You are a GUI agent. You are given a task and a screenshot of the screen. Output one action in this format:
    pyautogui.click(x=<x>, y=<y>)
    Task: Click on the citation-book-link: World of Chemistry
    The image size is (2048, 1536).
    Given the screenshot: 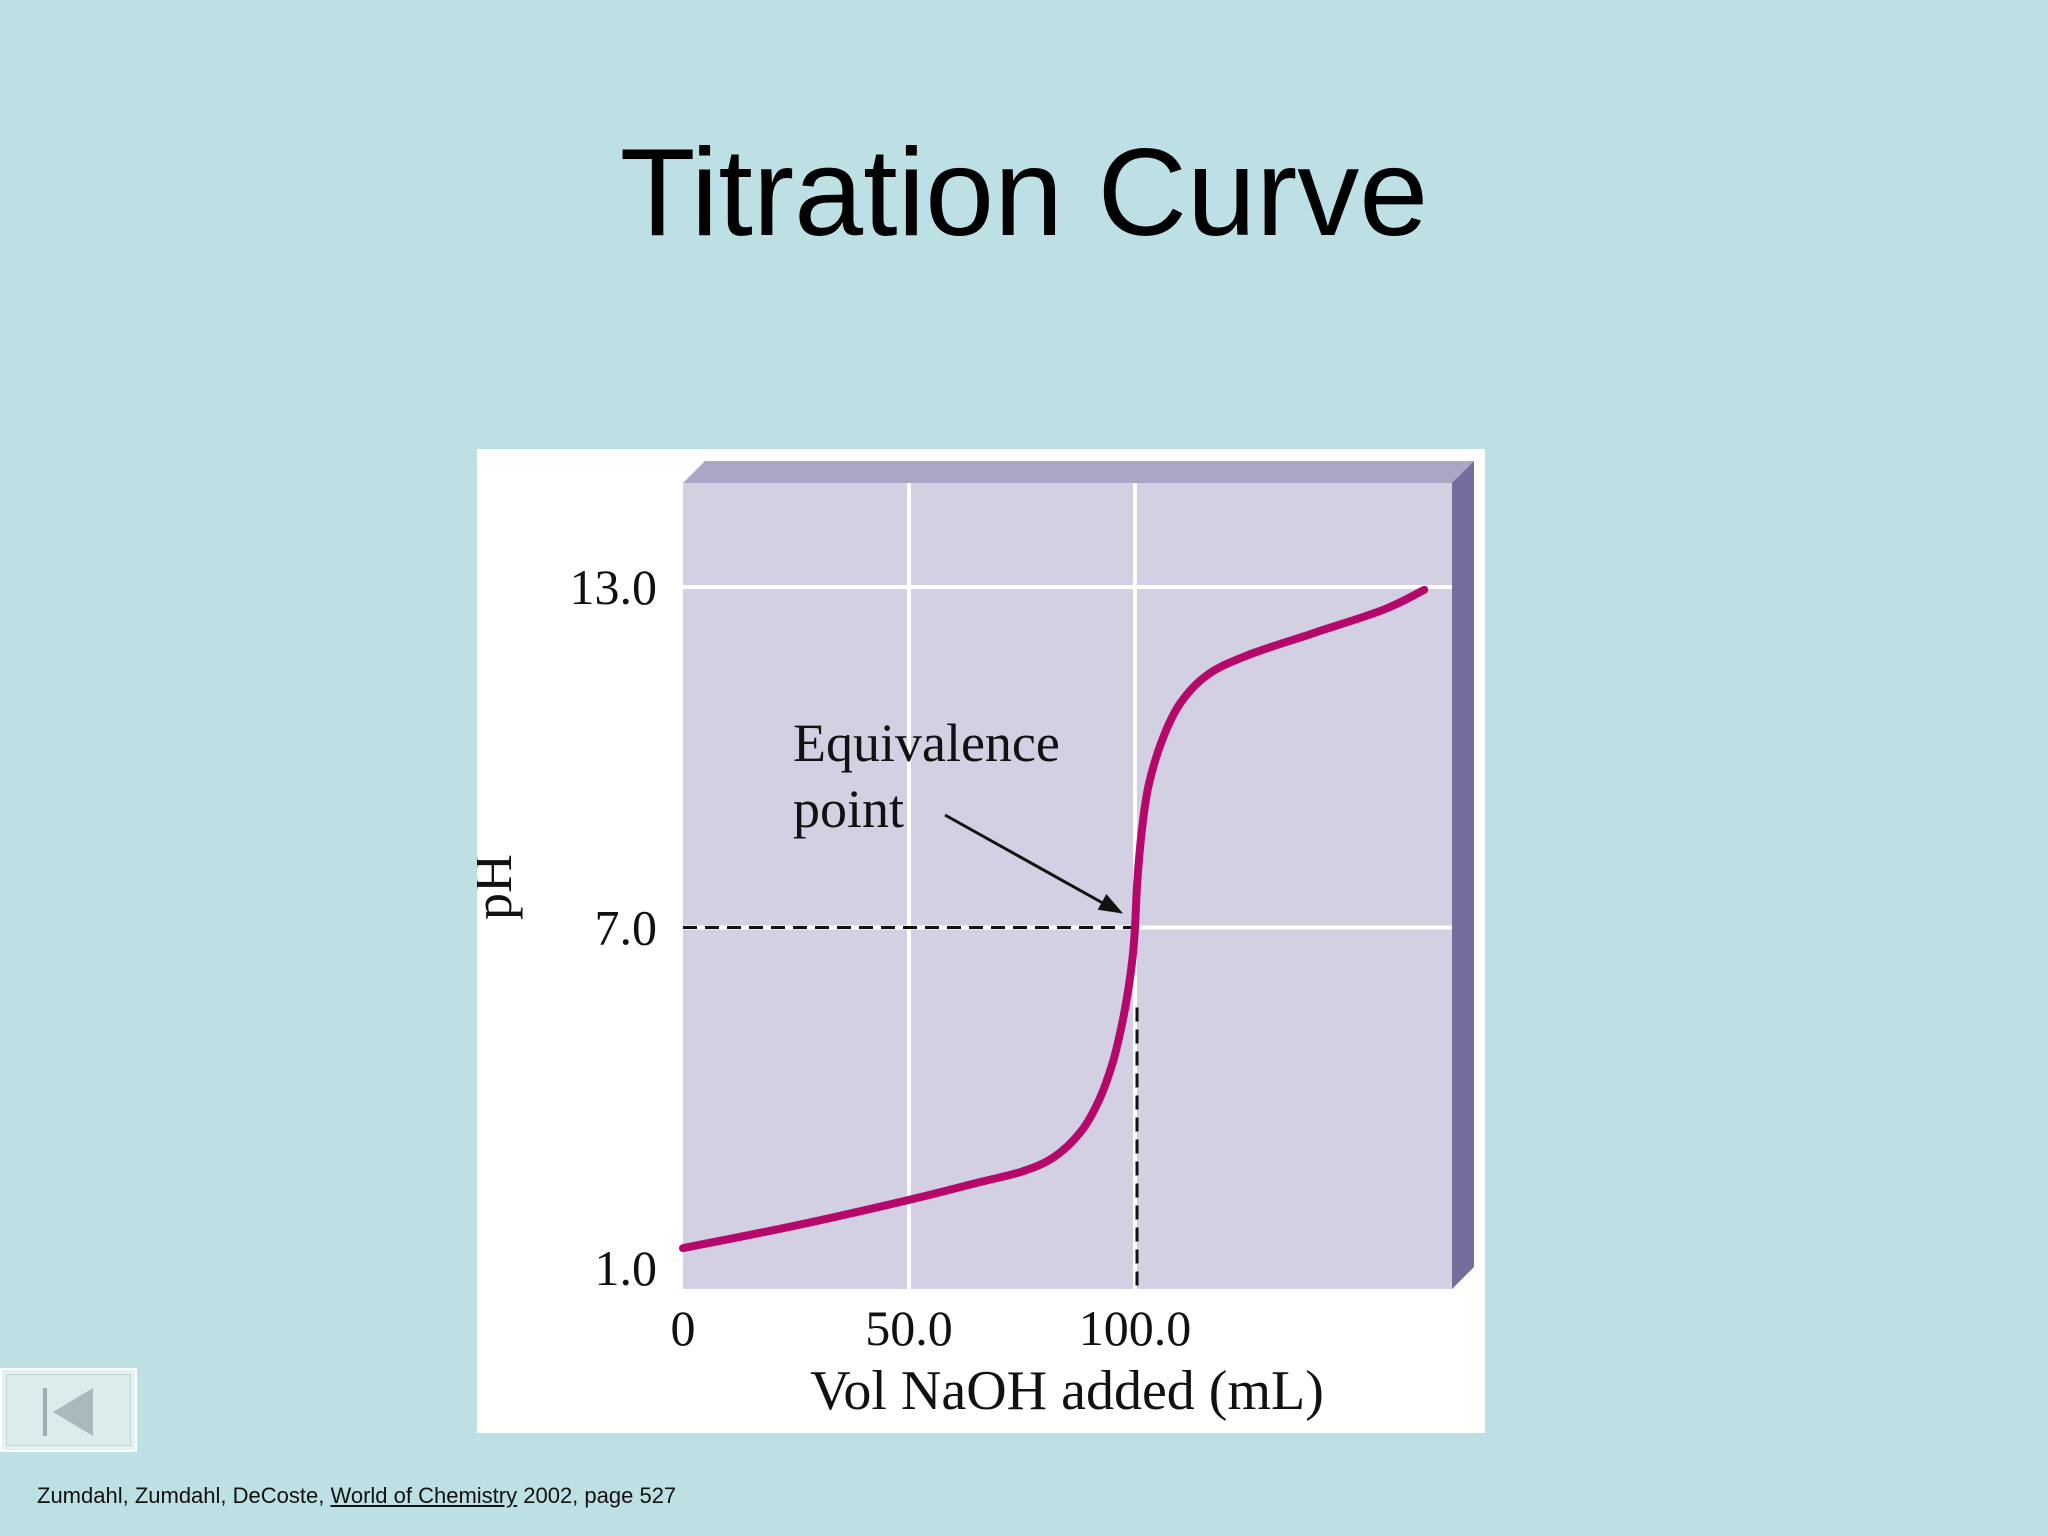 What is the action you would take?
    pyautogui.click(x=424, y=1495)
    